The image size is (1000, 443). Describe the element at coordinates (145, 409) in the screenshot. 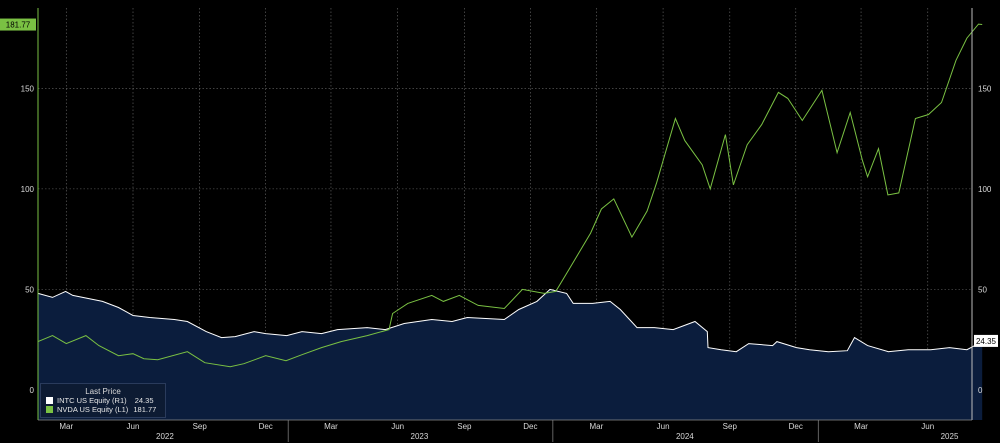

I see `legend-last-nvda: 181.77` at that location.